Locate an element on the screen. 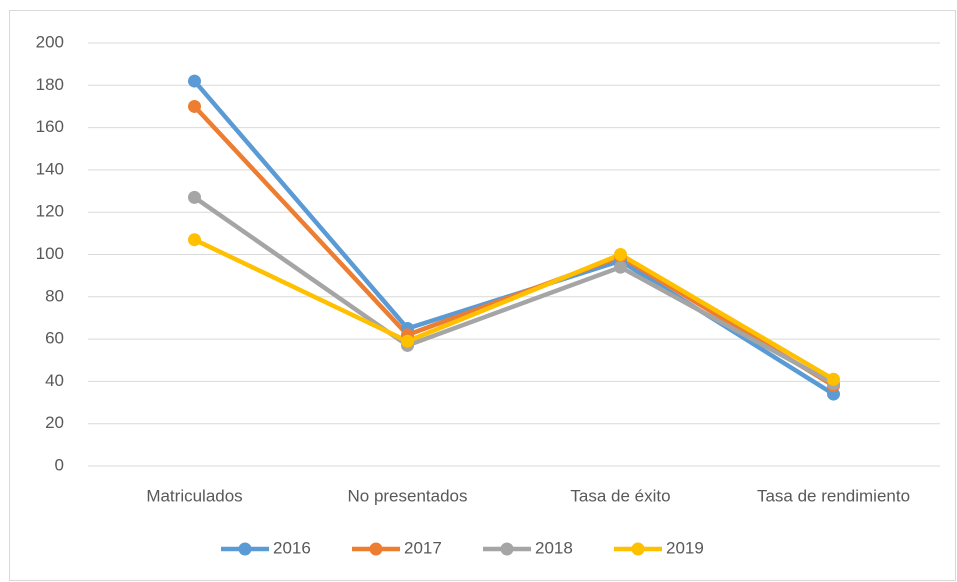  x-tick-label: Tasa de rendimiento is located at coordinates (833, 495).